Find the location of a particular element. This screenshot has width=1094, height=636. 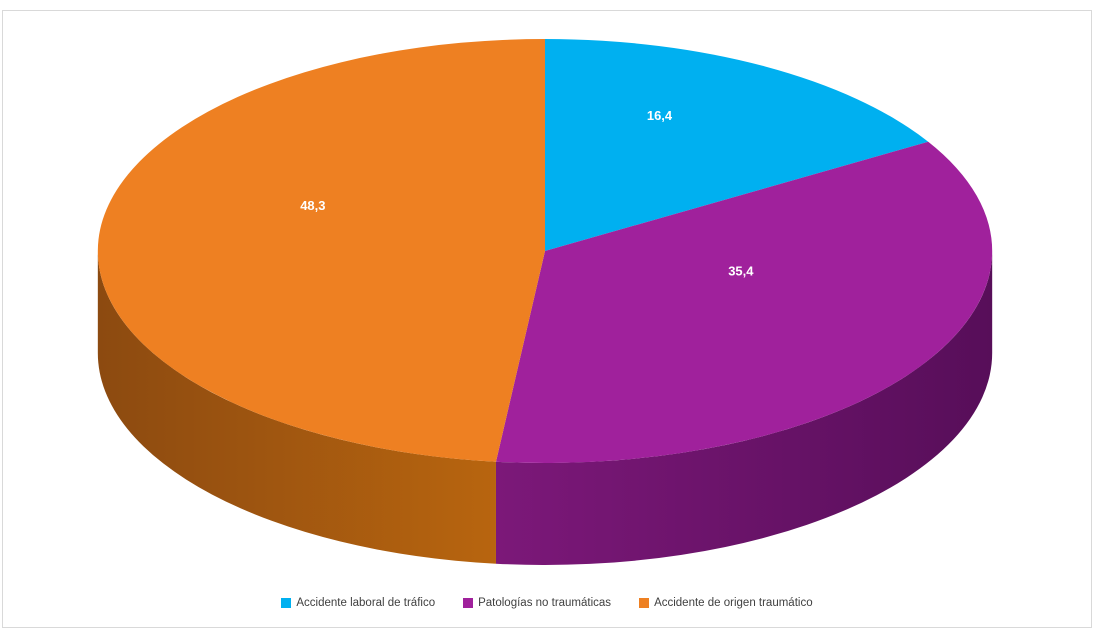

data-label-1: 35,4 is located at coordinates (741, 270).